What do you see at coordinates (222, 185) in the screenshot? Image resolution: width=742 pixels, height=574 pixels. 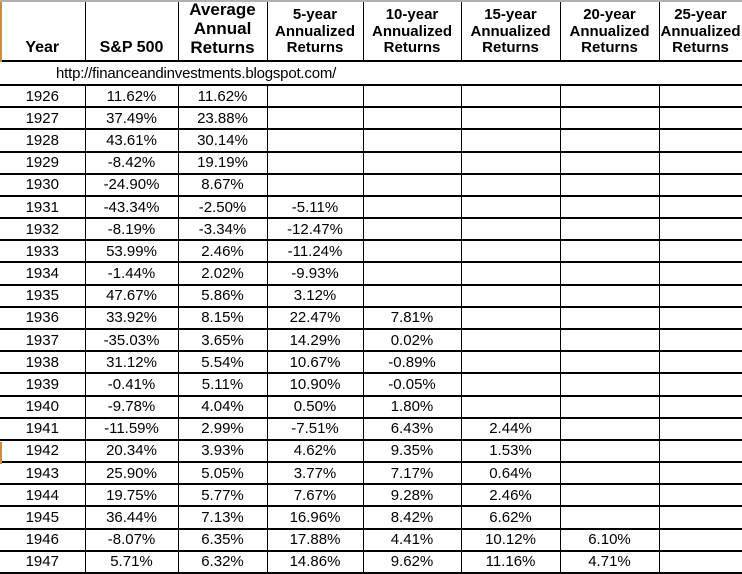 I see `cell-avg_annual-1930: 8.67%` at bounding box center [222, 185].